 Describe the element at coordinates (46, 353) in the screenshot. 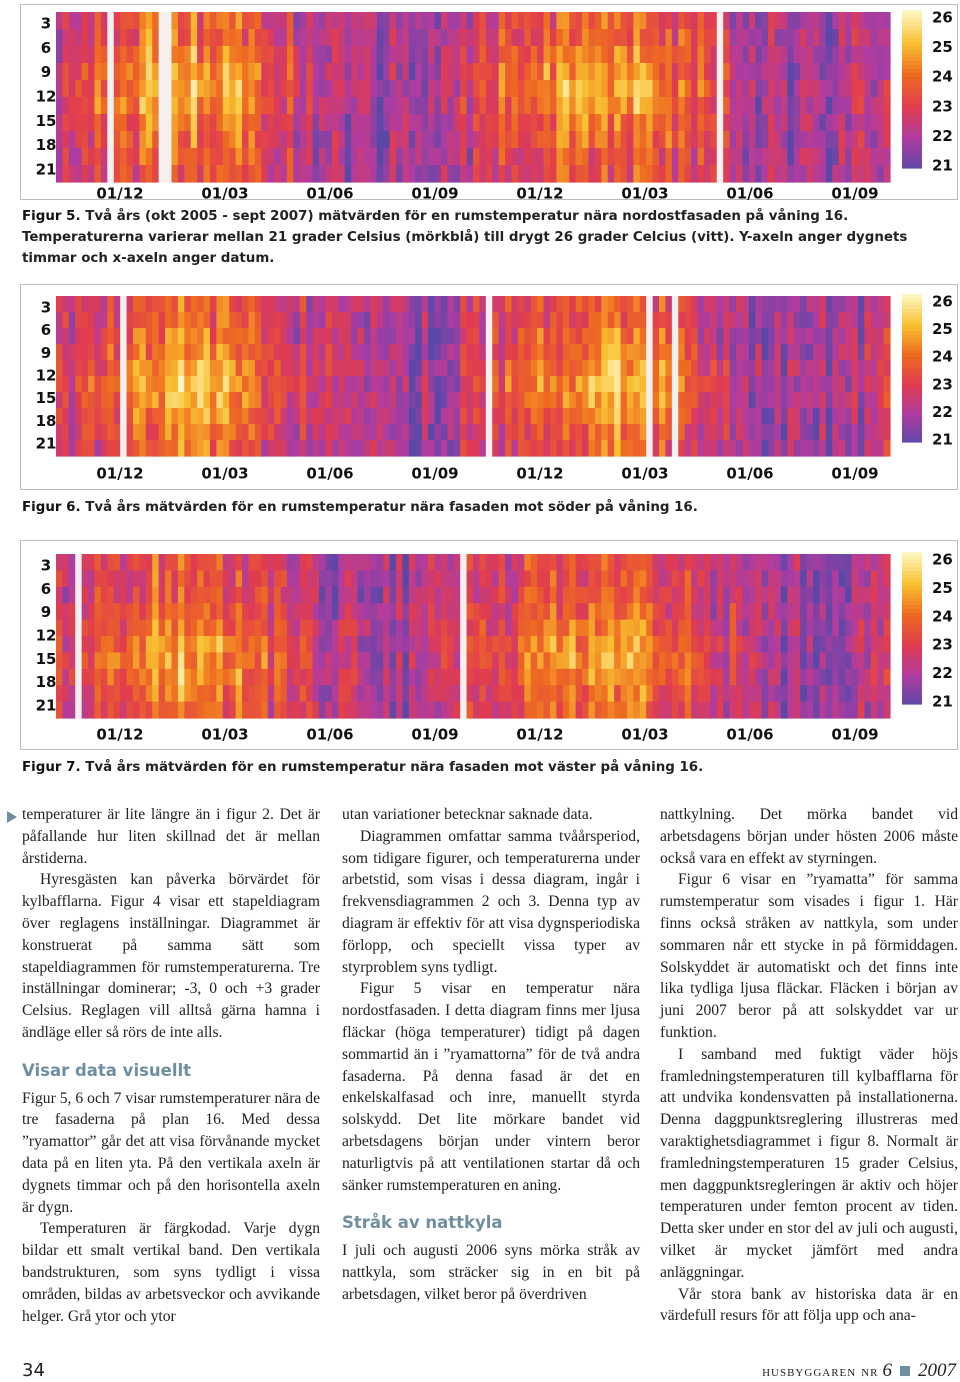

I see `y-tick-label: 9` at that location.